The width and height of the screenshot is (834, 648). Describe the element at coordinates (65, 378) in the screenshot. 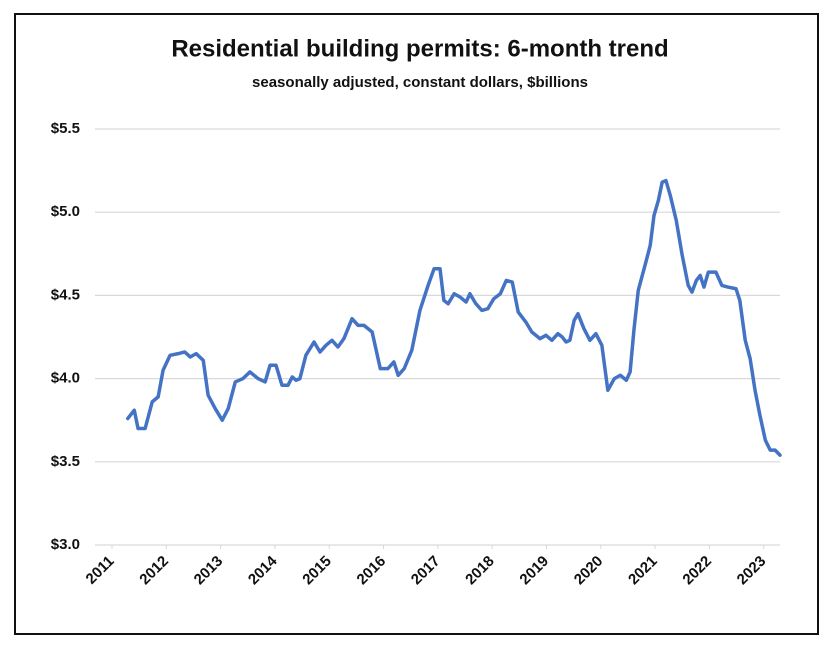

I see `y-tick-label: $4.0` at that location.